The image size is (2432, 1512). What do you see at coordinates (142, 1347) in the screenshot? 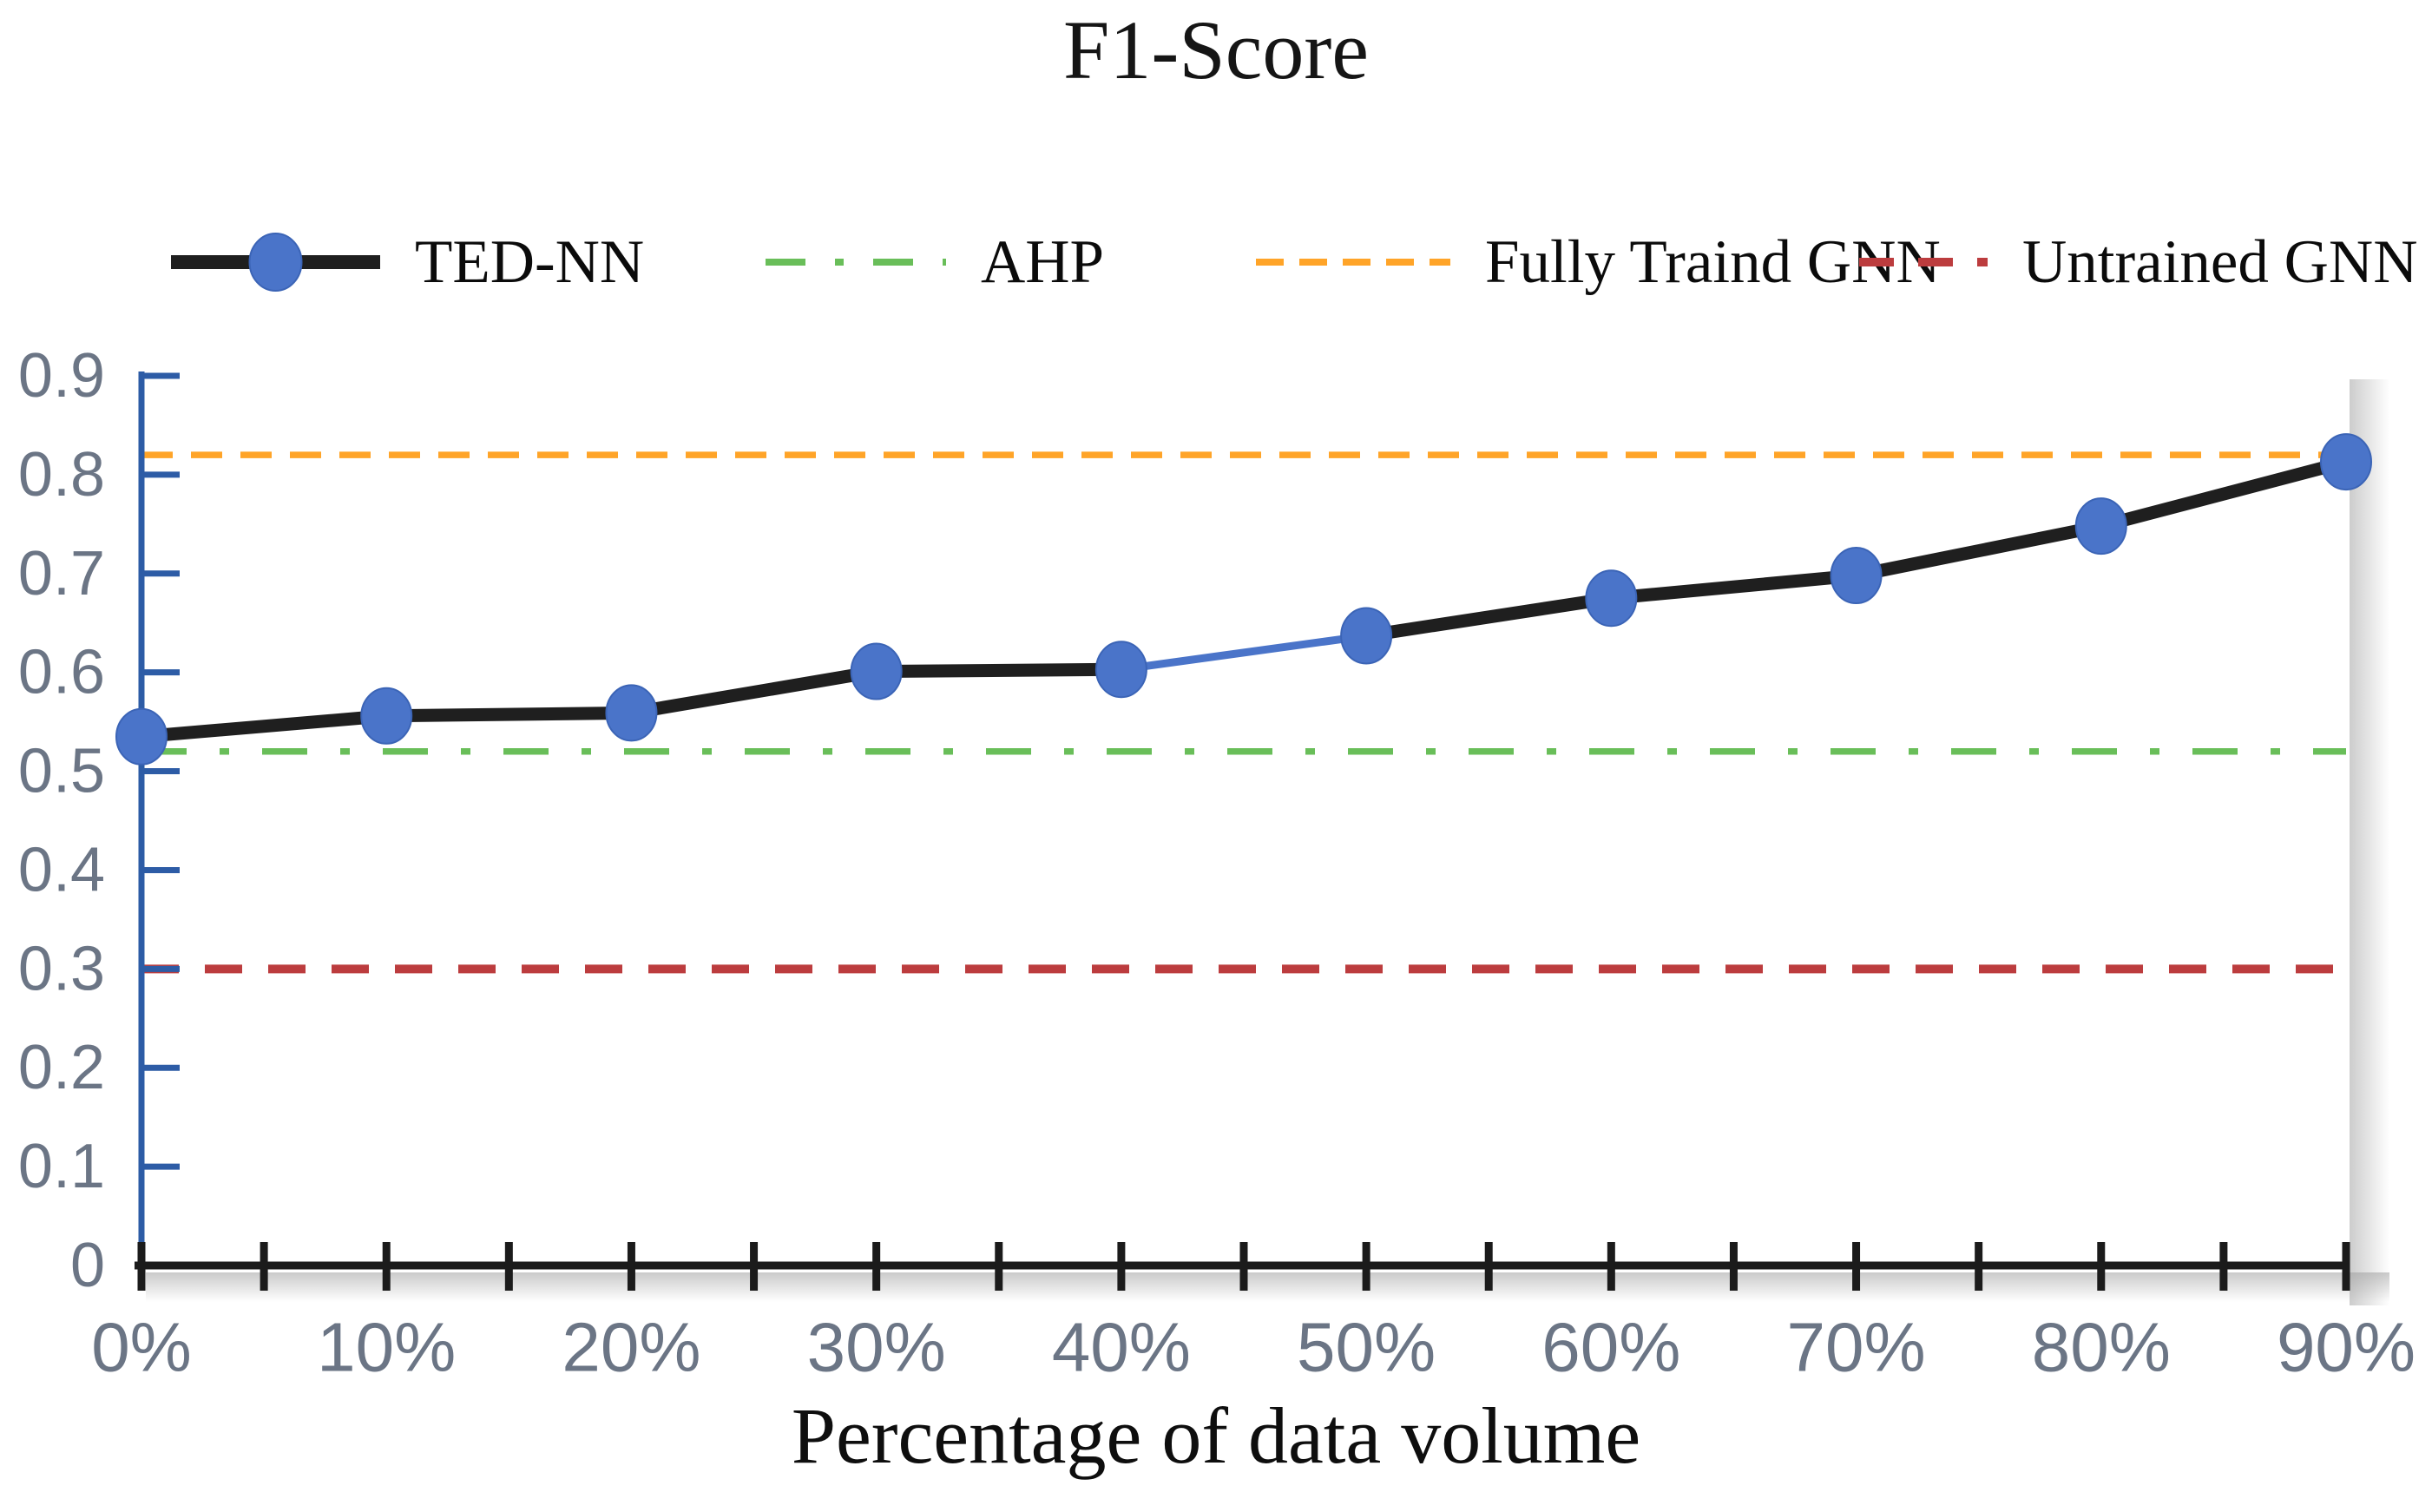
I see `x-tick-label-0%: 0%` at bounding box center [142, 1347].